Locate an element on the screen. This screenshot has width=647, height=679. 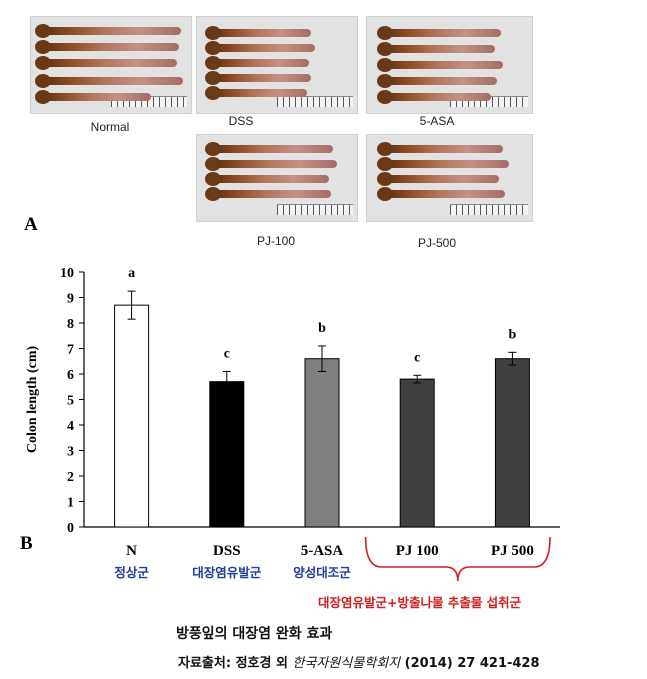
panel-letter-a: A is located at coordinates (31, 224).